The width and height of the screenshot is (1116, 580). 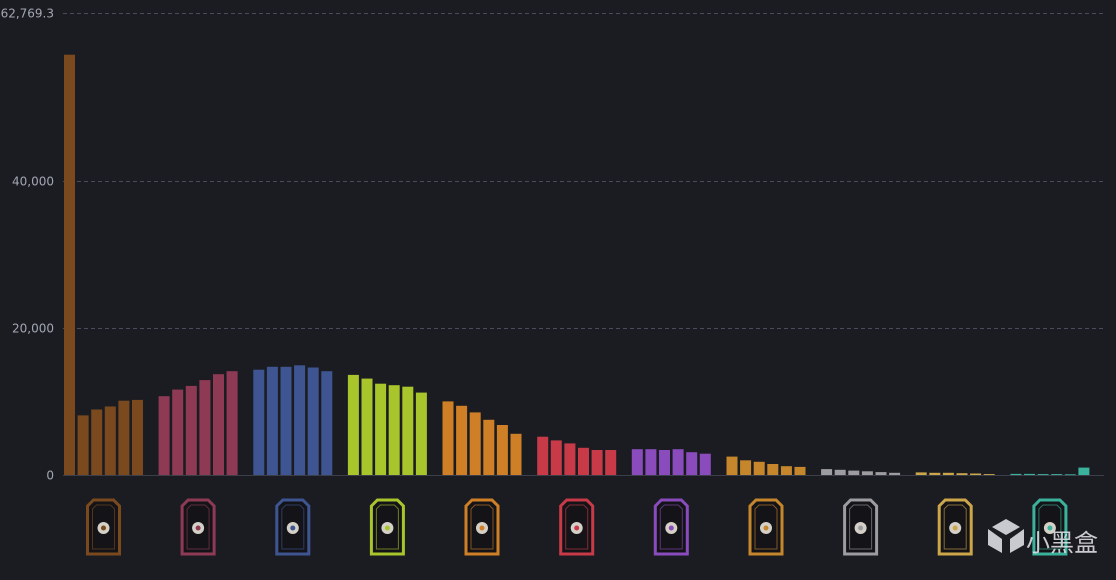 What do you see at coordinates (1062, 543) in the screenshot?
I see `watermark-text: 小黑盒` at bounding box center [1062, 543].